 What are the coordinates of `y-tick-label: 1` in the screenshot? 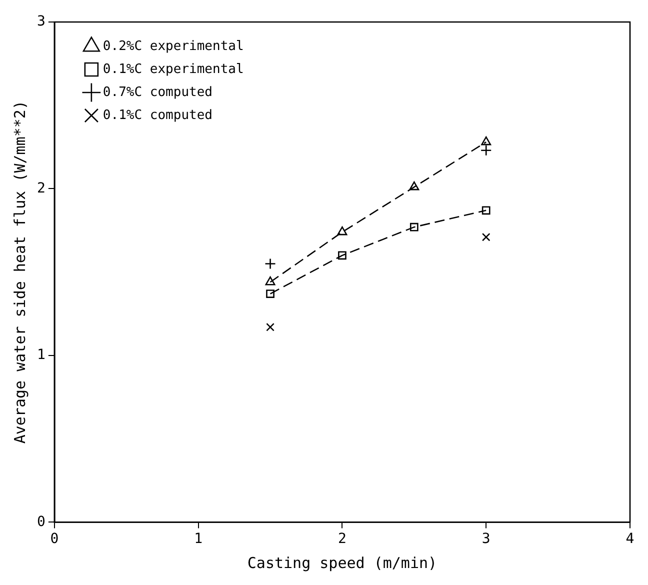 It's located at (41, 355).